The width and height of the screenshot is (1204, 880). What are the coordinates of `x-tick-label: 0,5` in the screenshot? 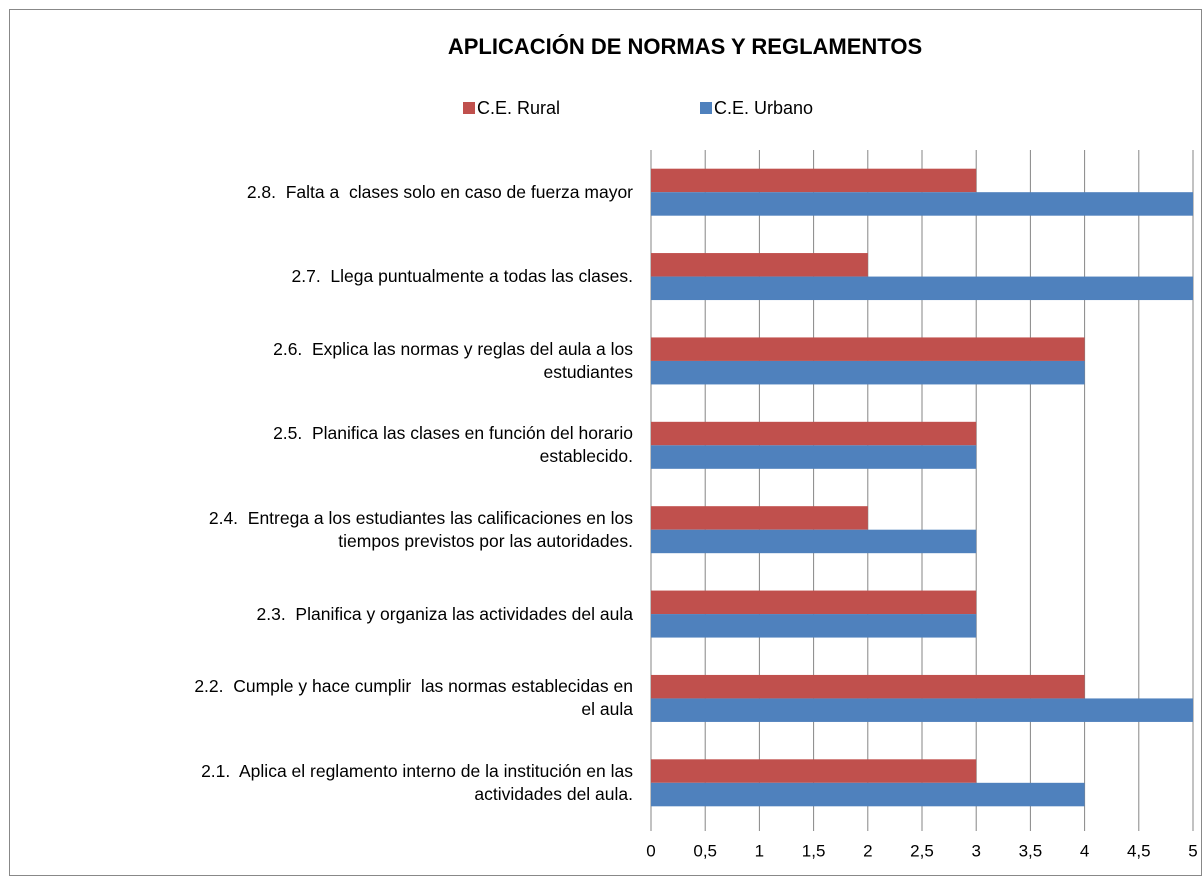 It's located at (705, 850).